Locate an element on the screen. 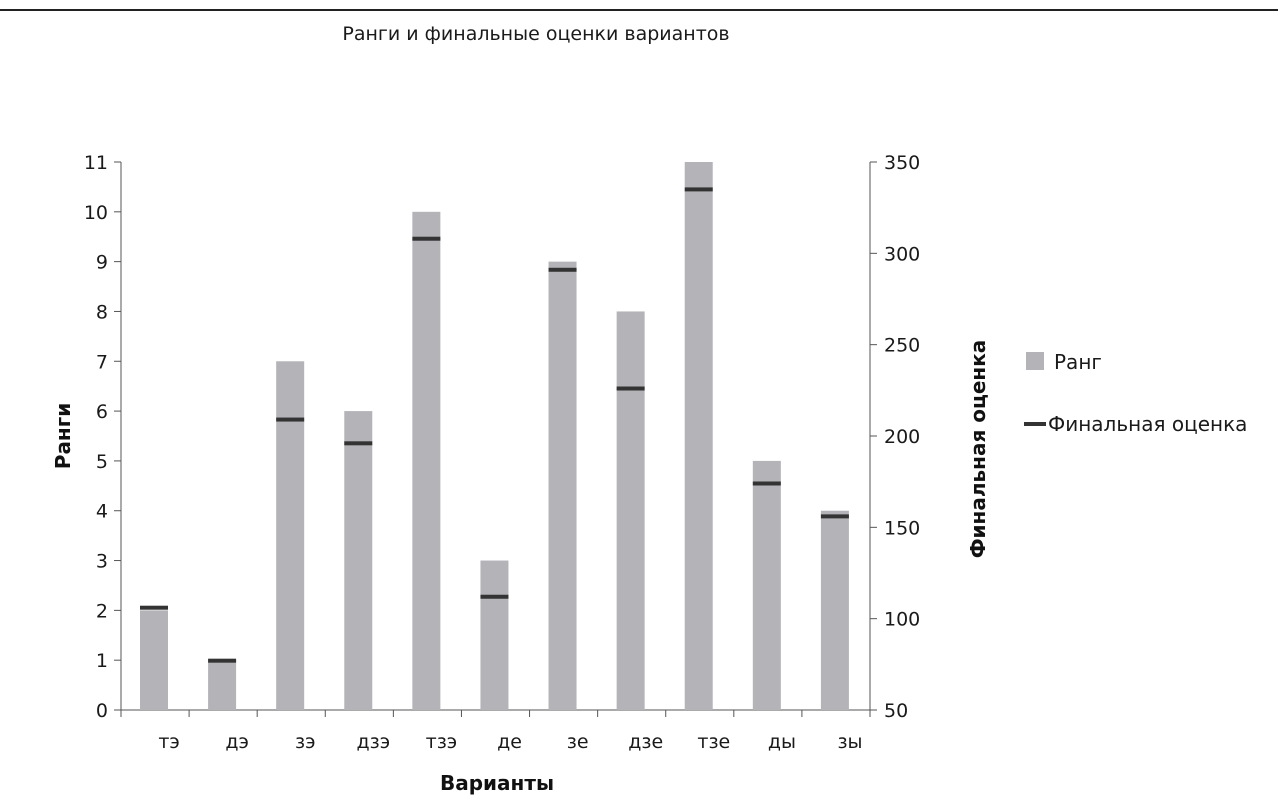  category-label: зе is located at coordinates (578, 742).